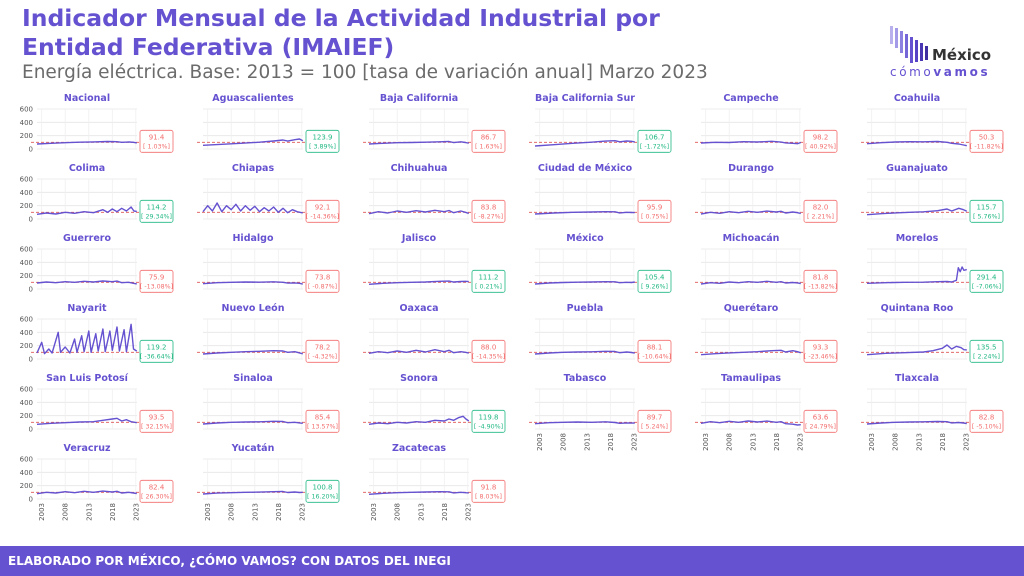 Image resolution: width=1024 pixels, height=576 pixels. Describe the element at coordinates (252, 492) in the screenshot. I see `series-line-yucatan` at that location.